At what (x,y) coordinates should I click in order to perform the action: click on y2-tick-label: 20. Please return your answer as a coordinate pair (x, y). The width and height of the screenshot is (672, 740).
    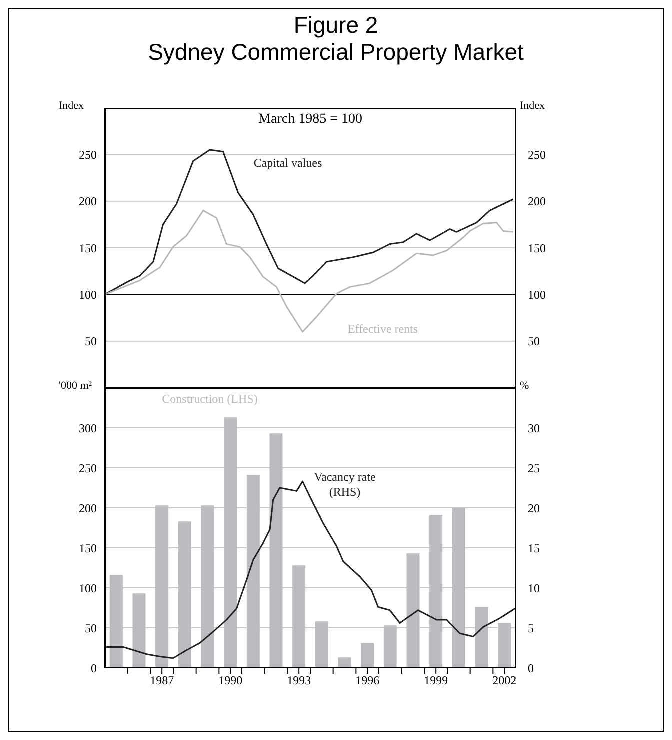
    Looking at the image, I should click on (534, 508).